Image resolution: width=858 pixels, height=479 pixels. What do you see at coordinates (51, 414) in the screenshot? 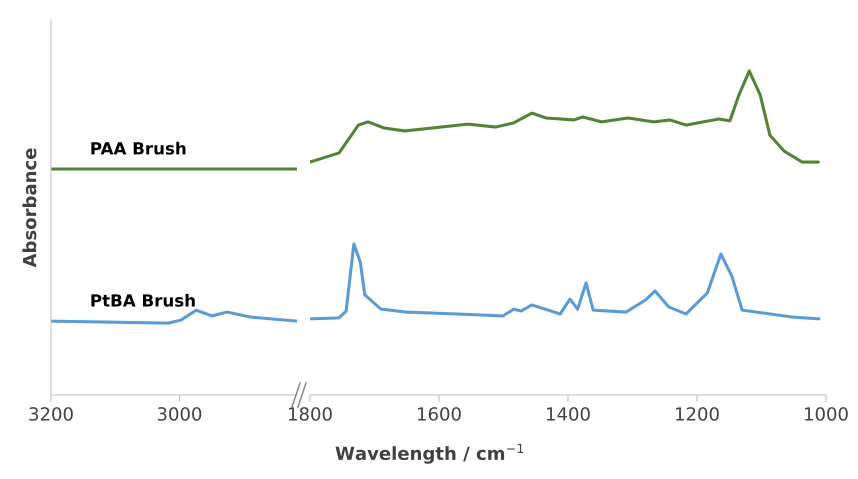
I see `x-tick-label: 3200` at bounding box center [51, 414].